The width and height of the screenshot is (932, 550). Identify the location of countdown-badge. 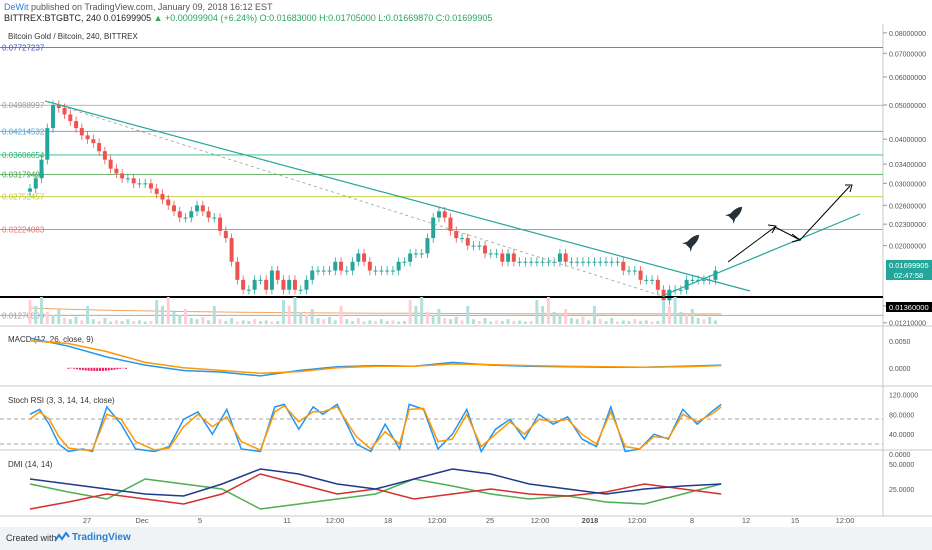
(909, 275).